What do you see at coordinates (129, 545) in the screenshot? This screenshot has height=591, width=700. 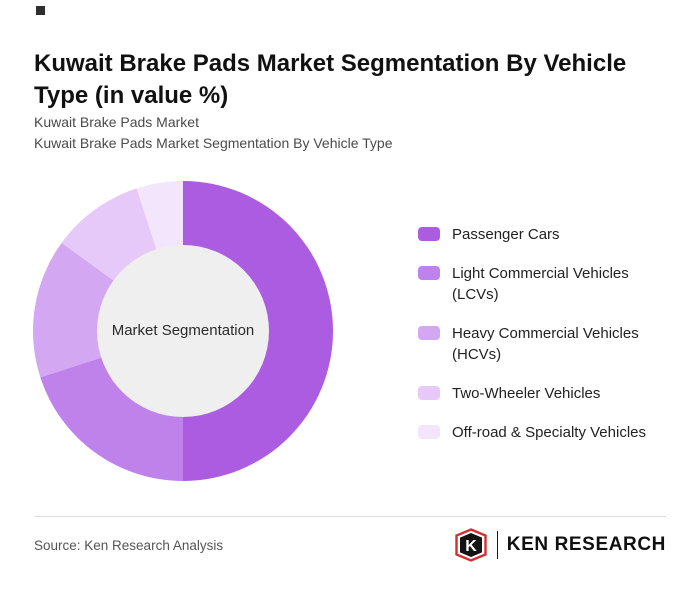 I see `source-note: Source: Ken Research Analysis` at bounding box center [129, 545].